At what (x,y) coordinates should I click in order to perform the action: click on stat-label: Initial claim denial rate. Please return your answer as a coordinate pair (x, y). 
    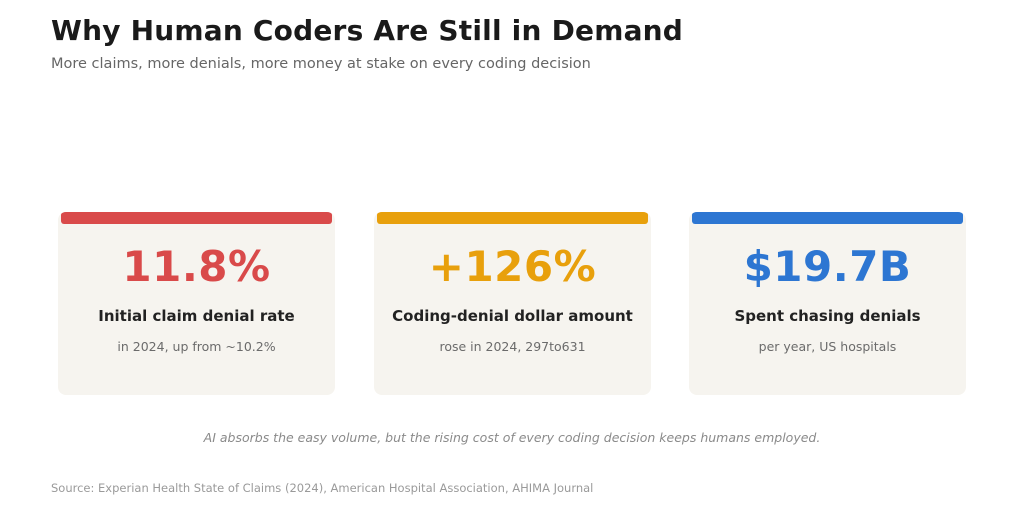
    Looking at the image, I should click on (196, 316).